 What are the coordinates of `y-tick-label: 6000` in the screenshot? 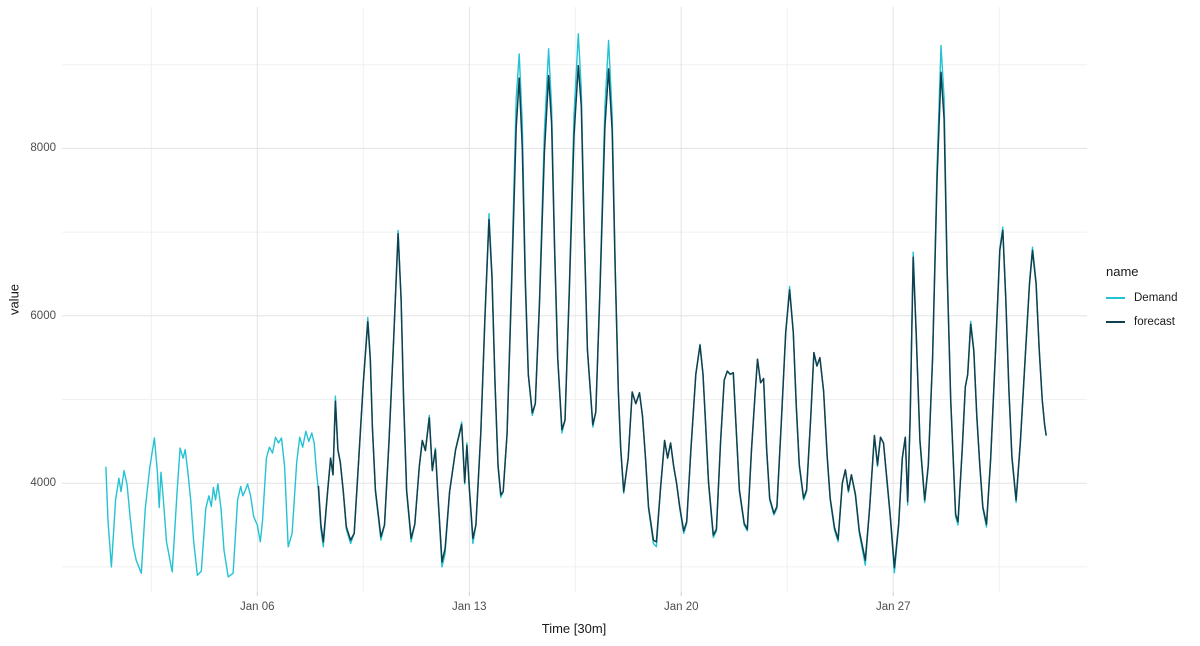 It's located at (43, 315).